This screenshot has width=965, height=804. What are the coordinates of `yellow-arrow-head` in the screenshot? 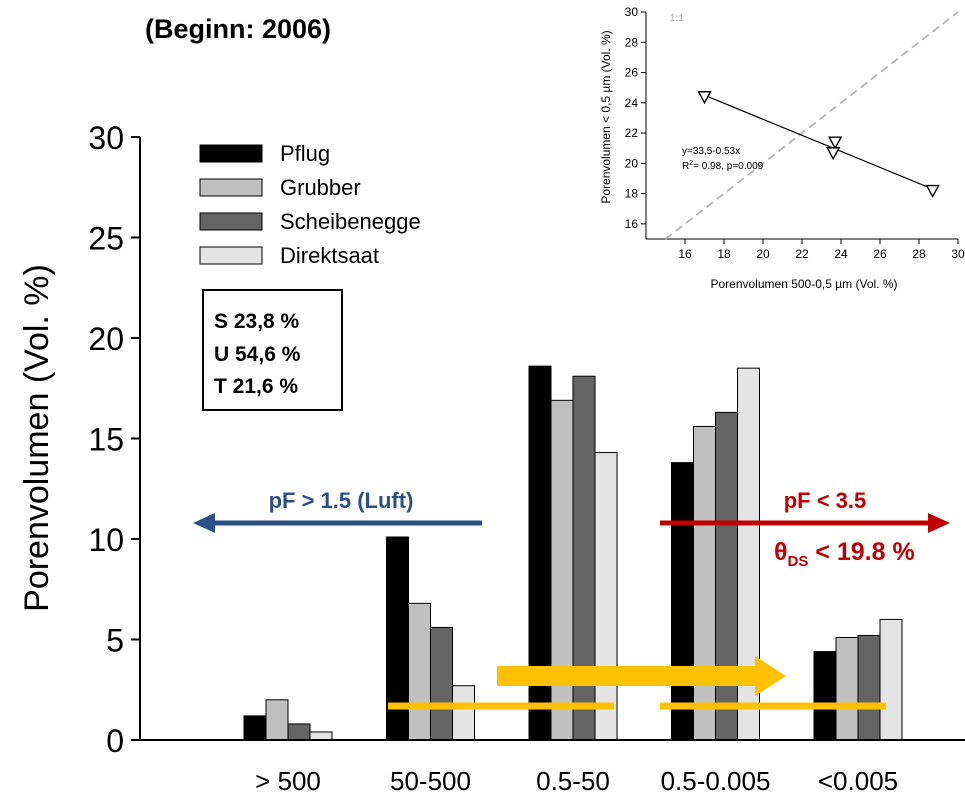 It's located at (770, 676).